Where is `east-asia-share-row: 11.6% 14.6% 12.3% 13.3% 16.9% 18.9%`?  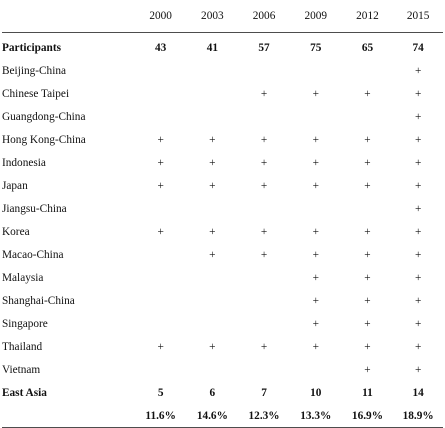
east-asia-share-row: 11.6% 14.6% 12.3% 13.3% 16.9% 18.9% is located at coordinates (222, 416).